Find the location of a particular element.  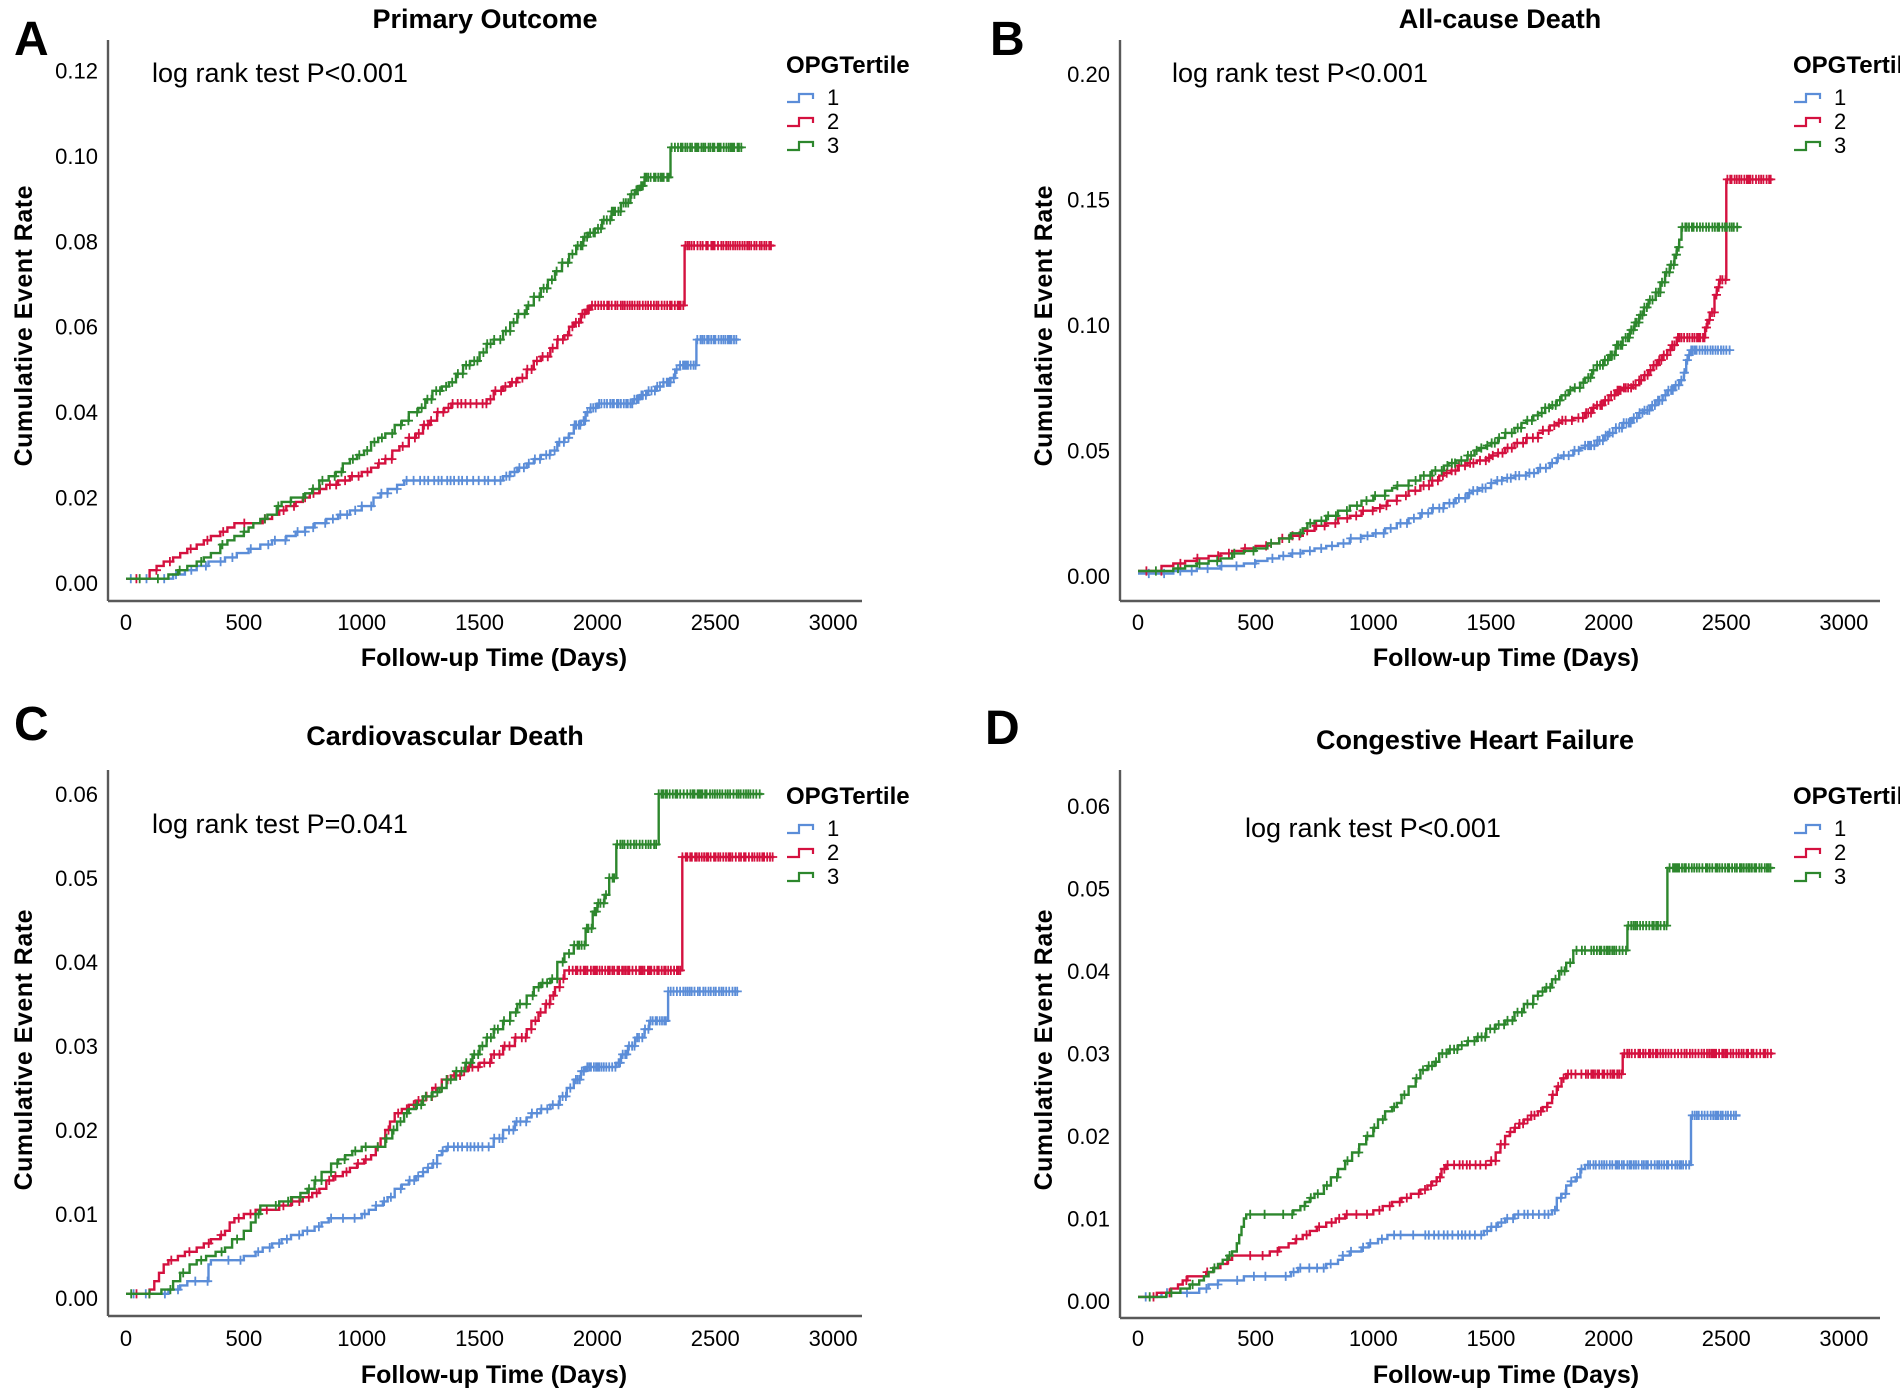

y-axis-title: Cumulative Event Rate is located at coordinates (24, 1050).